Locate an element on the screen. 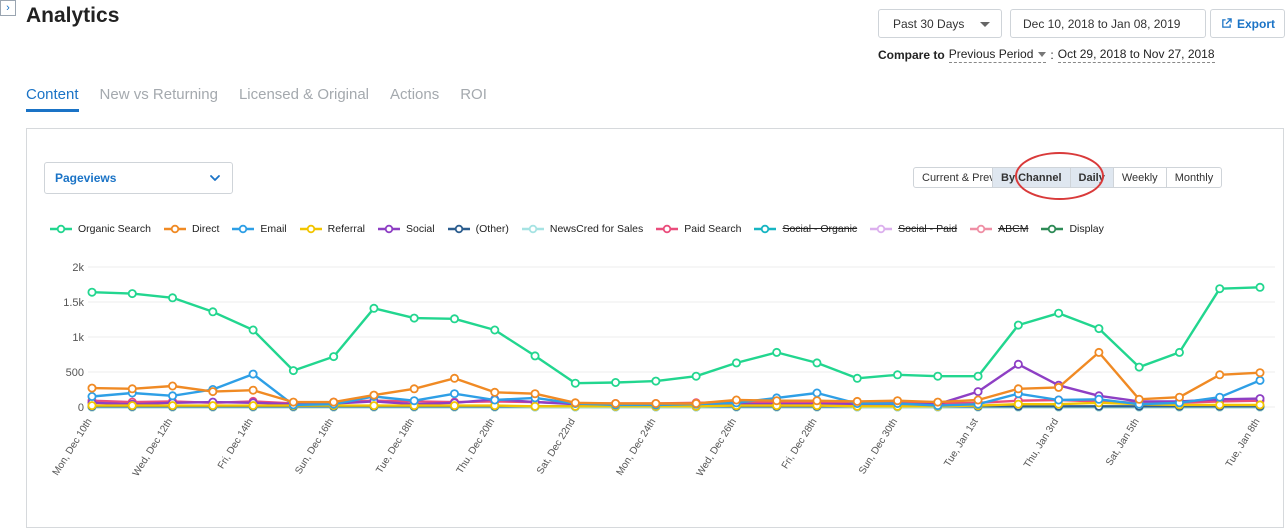 This screenshot has height=529, width=1285. monthly-button: Monthly is located at coordinates (1194, 177).